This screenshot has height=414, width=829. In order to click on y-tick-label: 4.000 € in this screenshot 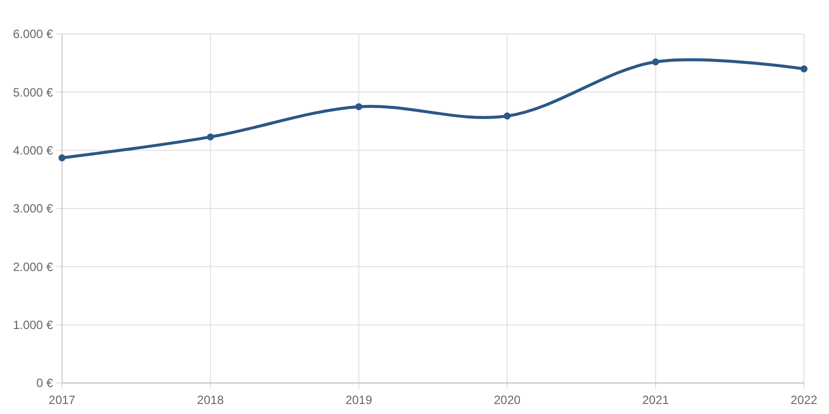, I will do `click(33, 151)`.